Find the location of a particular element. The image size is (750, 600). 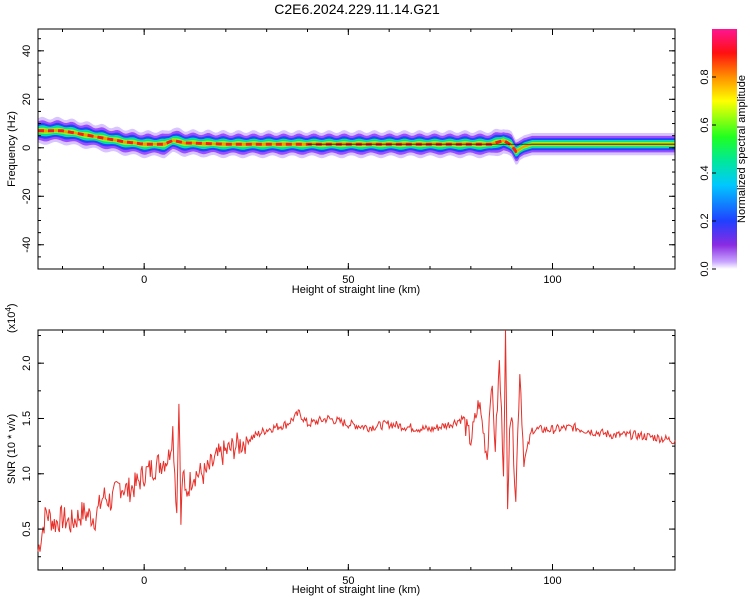

spectrogram-y-tick-label: -40 is located at coordinates (27, 245).